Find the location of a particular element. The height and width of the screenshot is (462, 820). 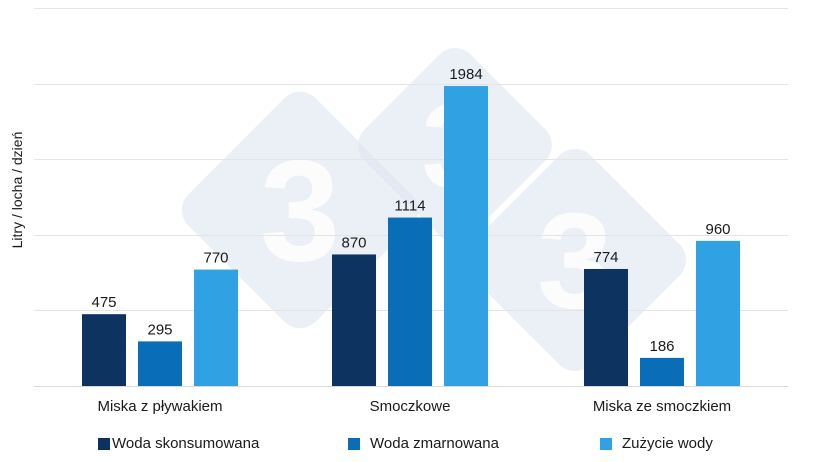

legend-item: Woda zmarnowana is located at coordinates (424, 443).